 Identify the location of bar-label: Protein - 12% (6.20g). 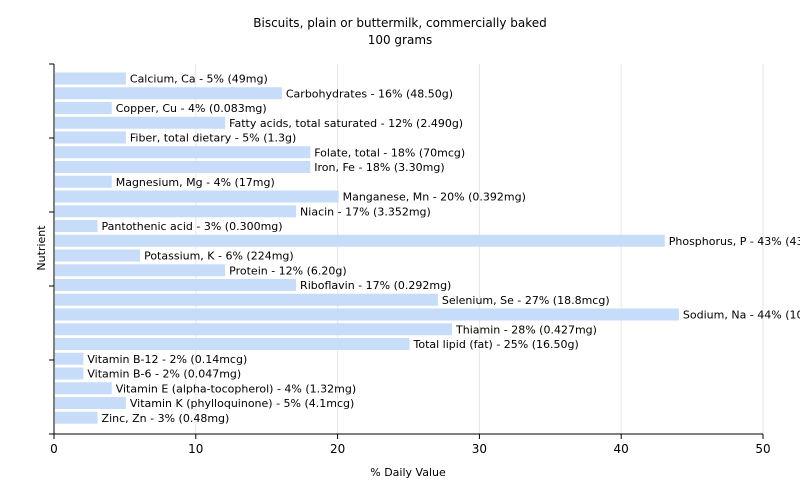
(288, 270).